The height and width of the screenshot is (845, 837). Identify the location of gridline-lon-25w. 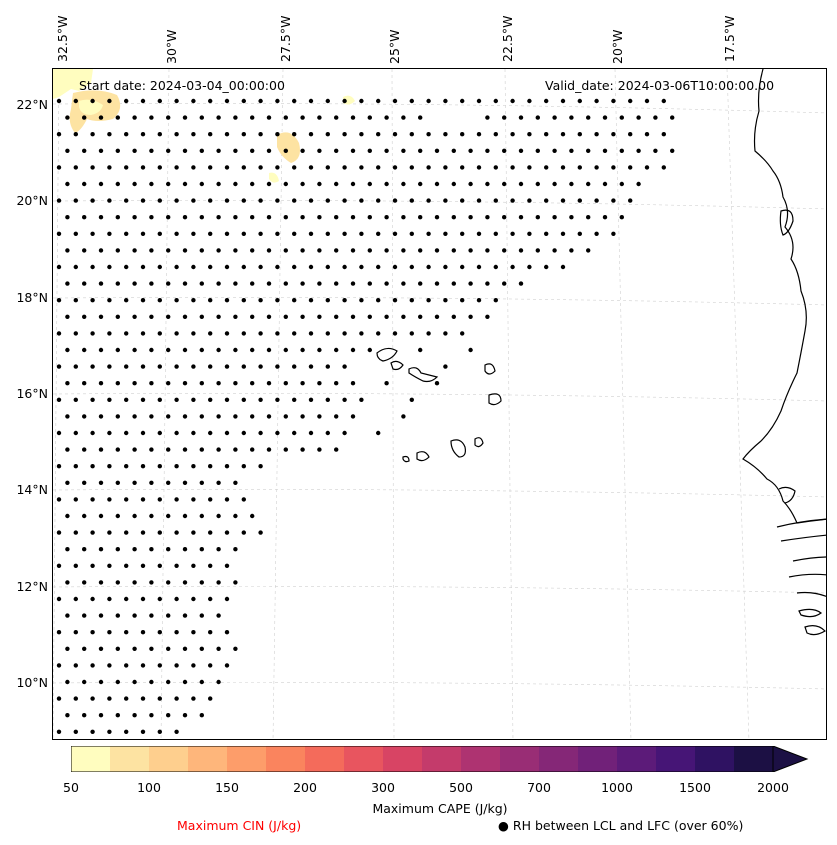
(393, 404).